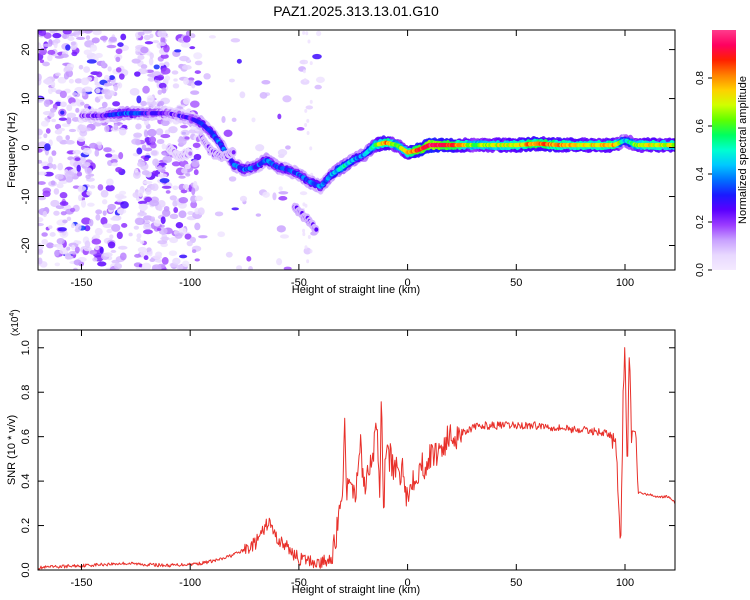  Describe the element at coordinates (376, 150) in the screenshot. I see `spectrogram-ridge` at that location.